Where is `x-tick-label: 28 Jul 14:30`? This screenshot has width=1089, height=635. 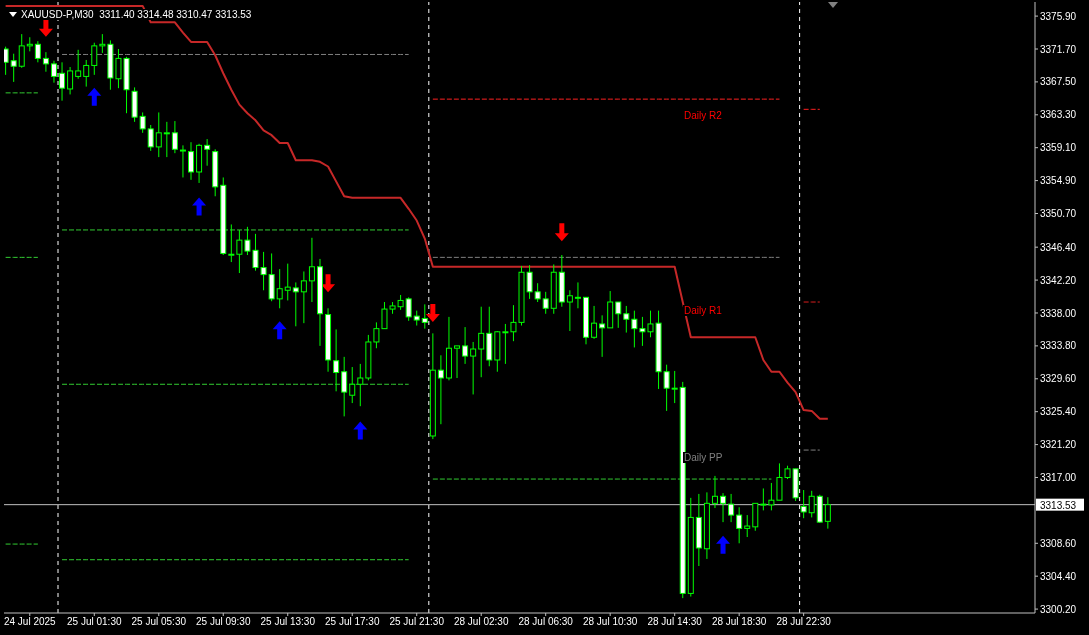
x-tick-label: 28 Jul 14:30 is located at coordinates (675, 622).